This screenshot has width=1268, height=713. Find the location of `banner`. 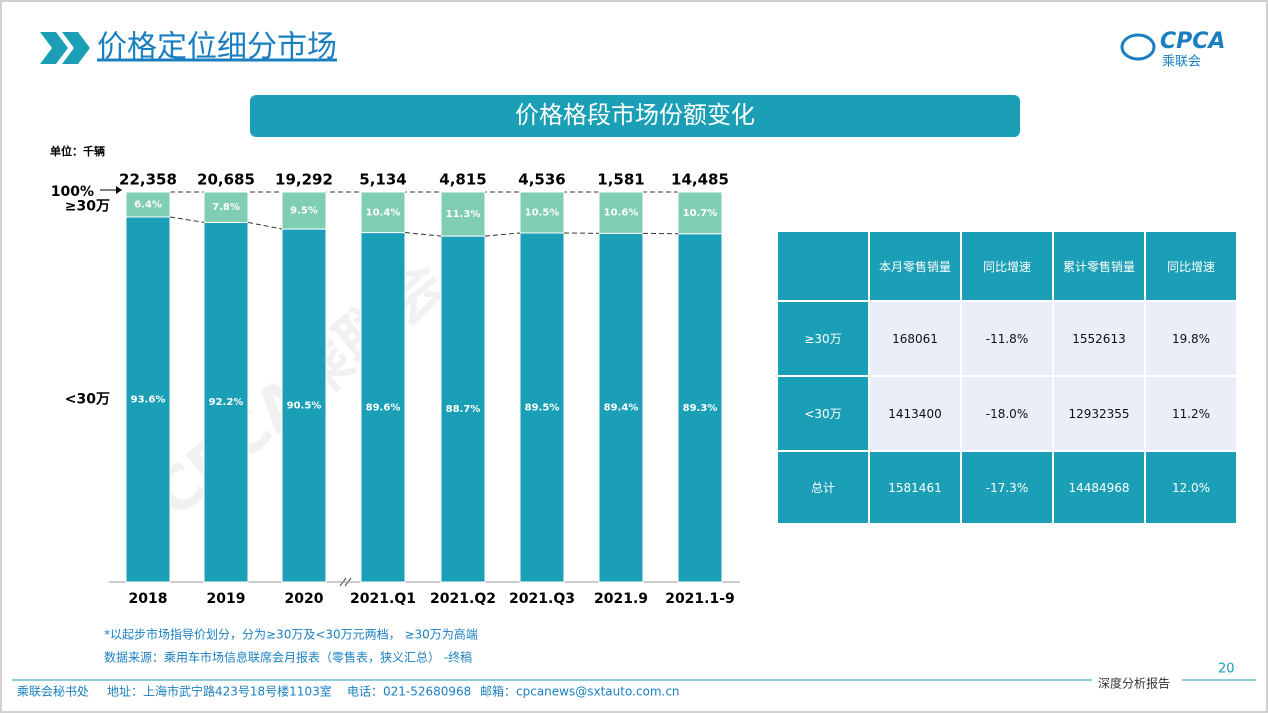

banner is located at coordinates (635, 116).